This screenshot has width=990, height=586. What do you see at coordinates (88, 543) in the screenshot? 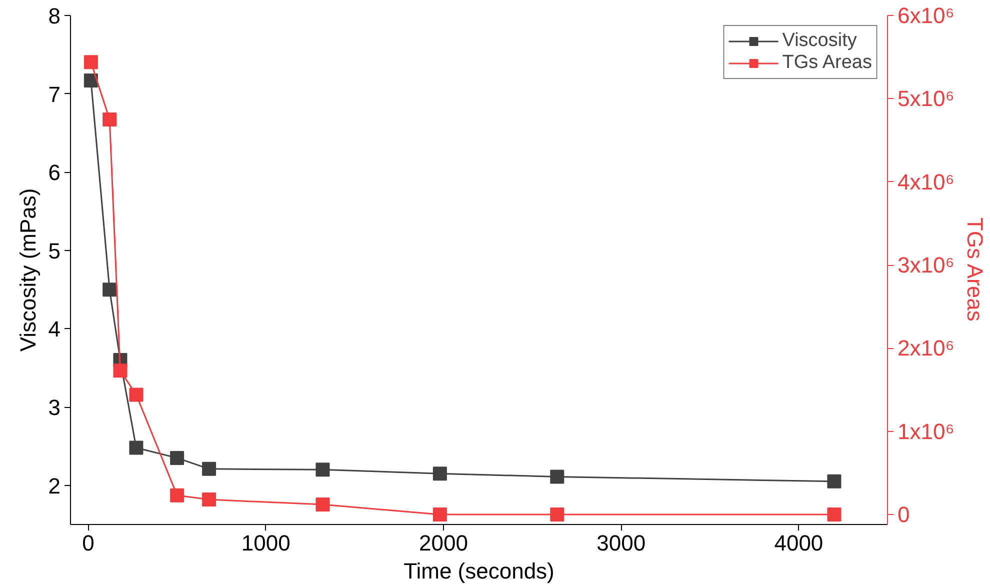
I see `x-tick-label: 0` at bounding box center [88, 543].